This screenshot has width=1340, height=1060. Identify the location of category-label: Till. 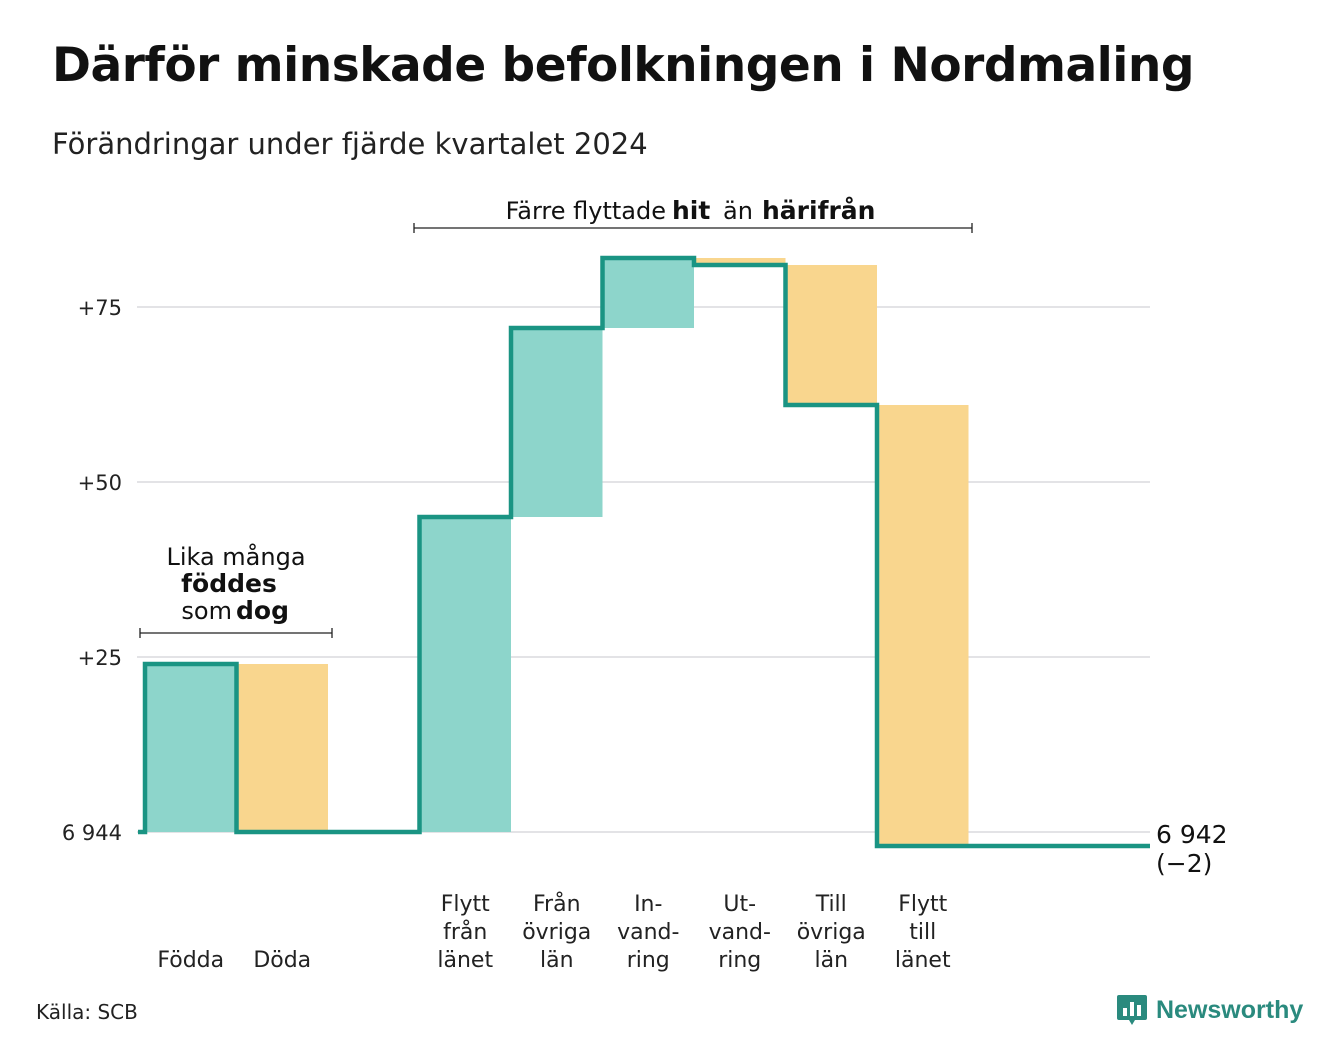
(831, 904).